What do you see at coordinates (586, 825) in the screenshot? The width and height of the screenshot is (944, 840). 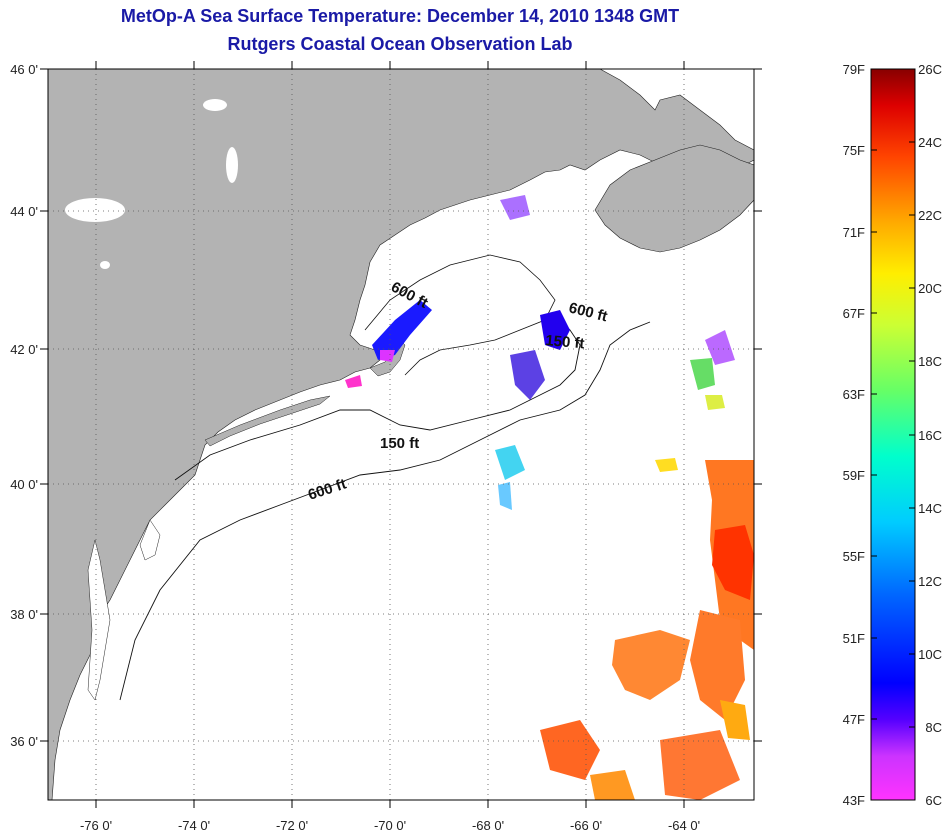 I see `lon-label: -66 0'` at bounding box center [586, 825].